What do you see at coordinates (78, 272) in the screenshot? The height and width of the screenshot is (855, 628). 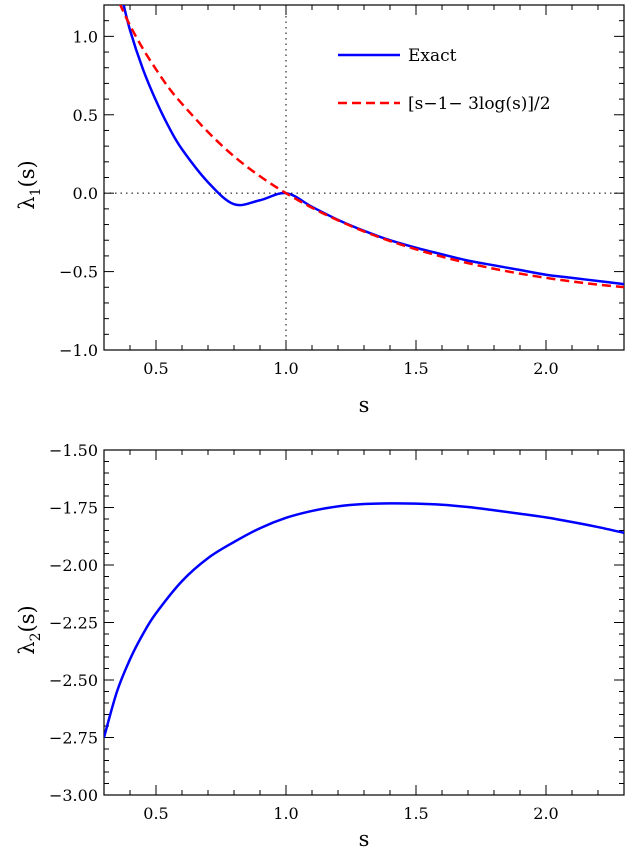 I see `y-tick-label: −0.5` at bounding box center [78, 272].